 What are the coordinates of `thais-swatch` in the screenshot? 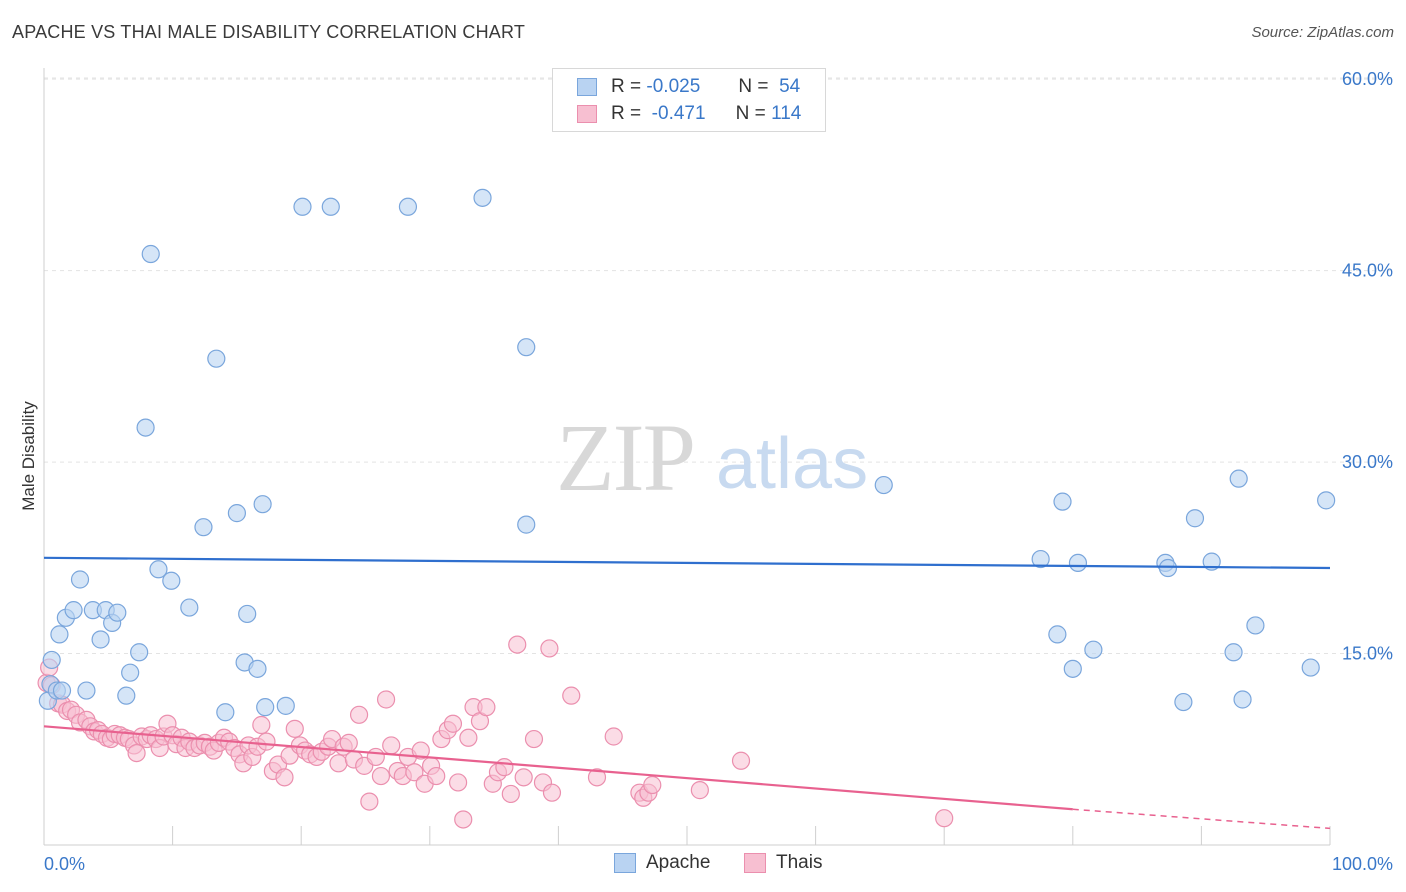 It's located at (587, 114).